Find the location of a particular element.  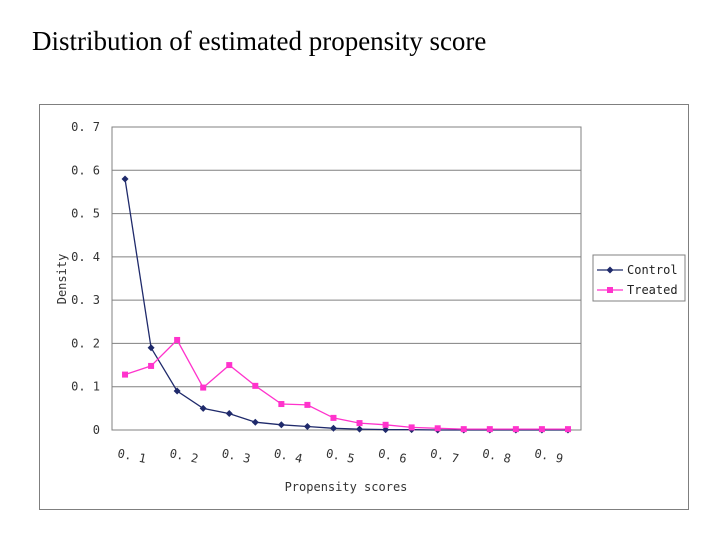

legend-box is located at coordinates (639, 278).